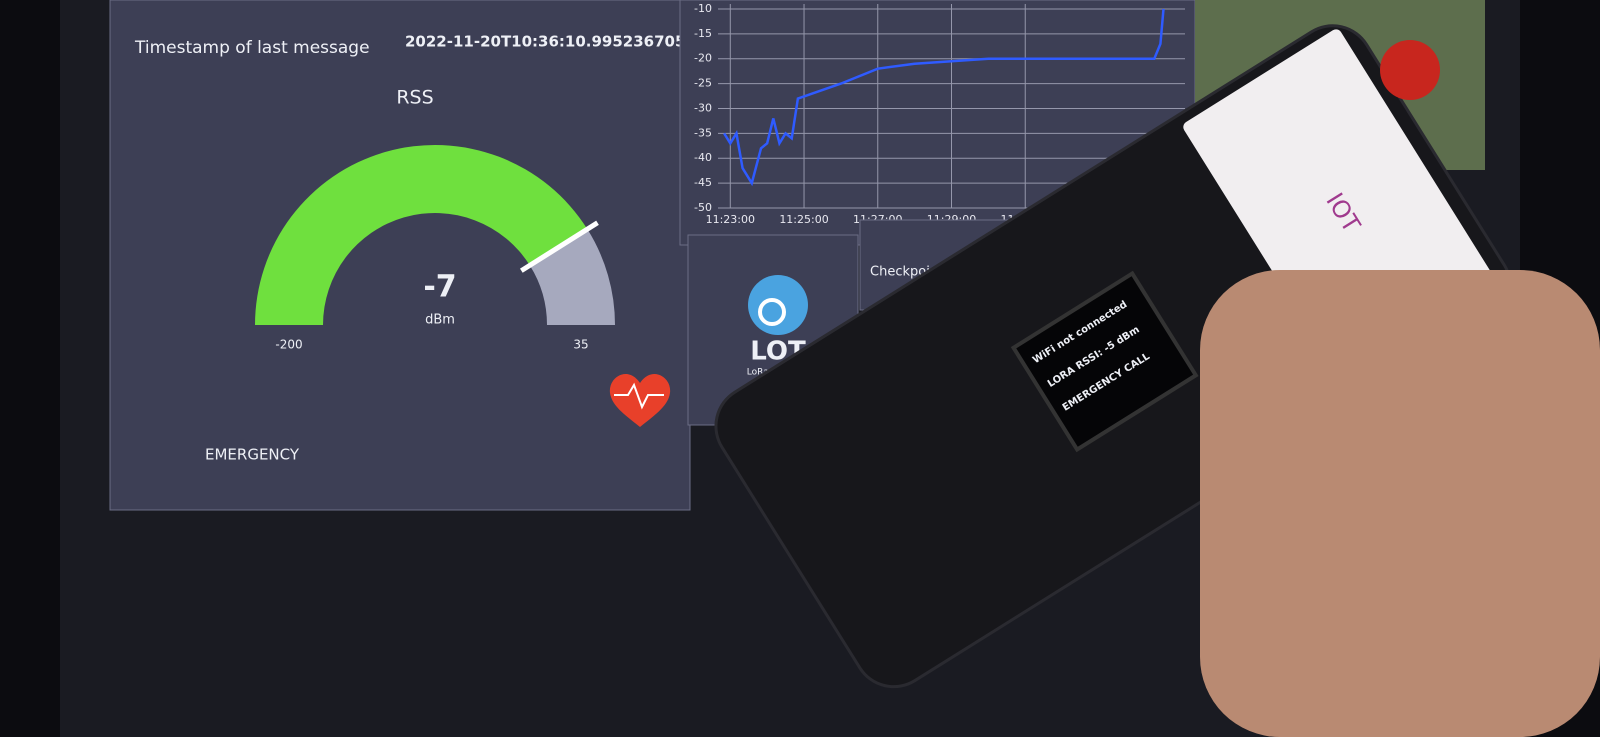 This screenshot has width=1600, height=737. Describe the element at coordinates (559, 246) in the screenshot. I see `gauge-needle` at that location.